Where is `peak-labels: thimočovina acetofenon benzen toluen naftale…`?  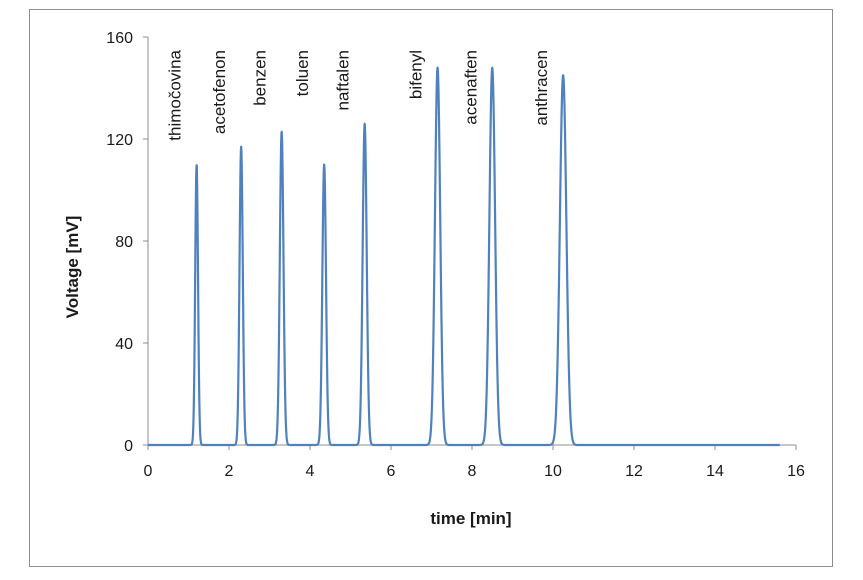
peak-labels: thimočovina acetofenon benzen toluen naftale… is located at coordinates (359, 94).